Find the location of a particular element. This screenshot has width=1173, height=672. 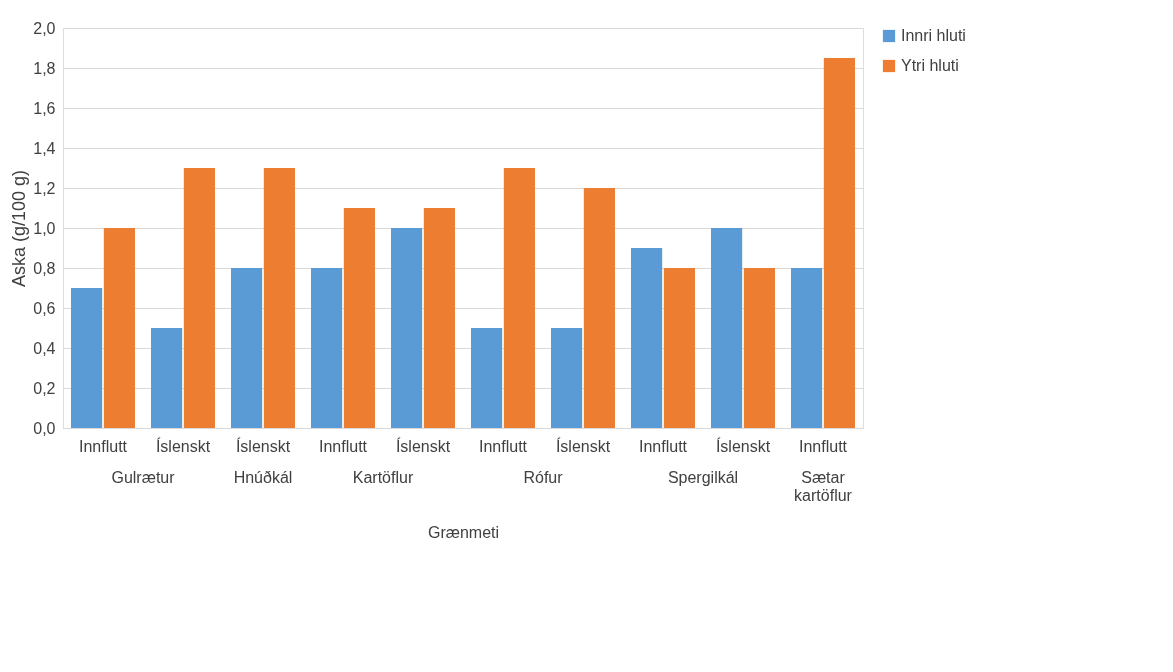

y-tick-label: 1,4 is located at coordinates (44, 148).